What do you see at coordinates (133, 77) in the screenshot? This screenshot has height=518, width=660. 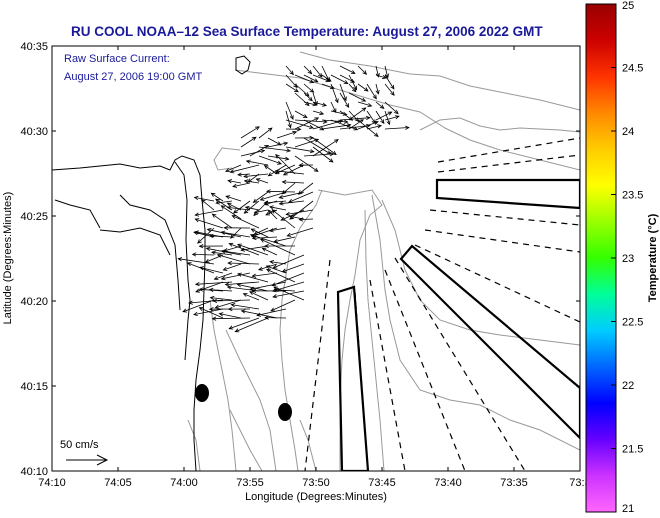 I see `raw-current-date: August 27, 2006 19:00 GMT` at bounding box center [133, 77].